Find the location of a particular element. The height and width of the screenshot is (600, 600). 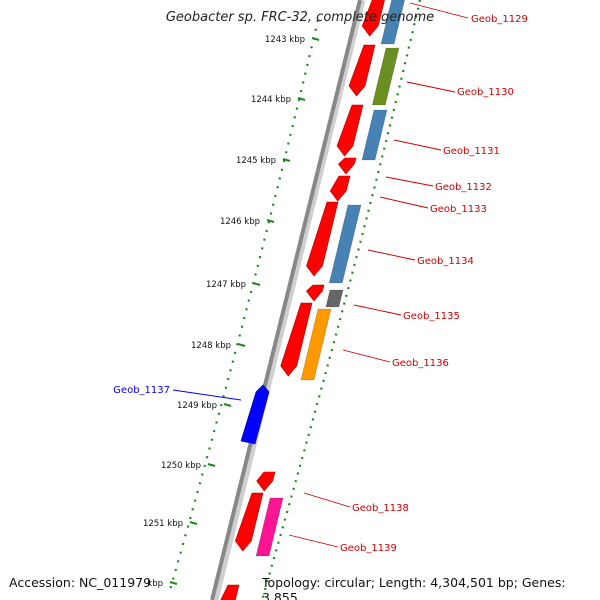

scale-tick-label: kbp is located at coordinates (155, 584).